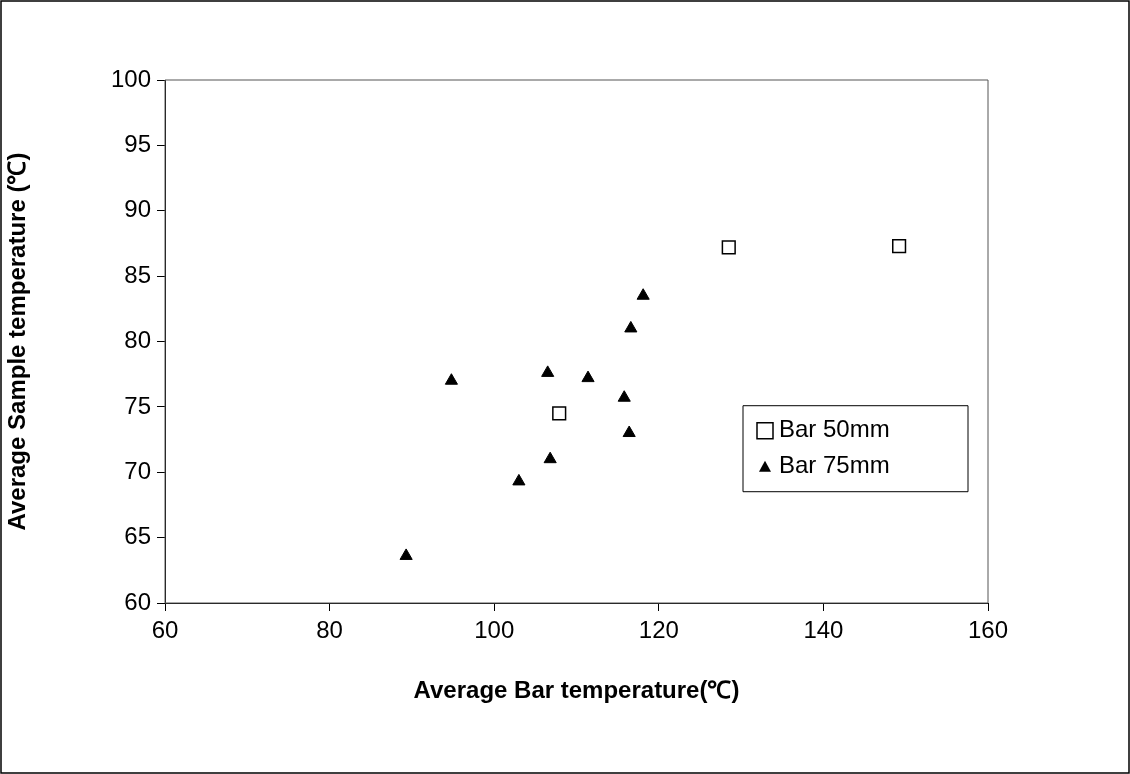 This screenshot has height=774, width=1130. Describe the element at coordinates (137, 209) in the screenshot. I see `y-tick-label: 90` at that location.